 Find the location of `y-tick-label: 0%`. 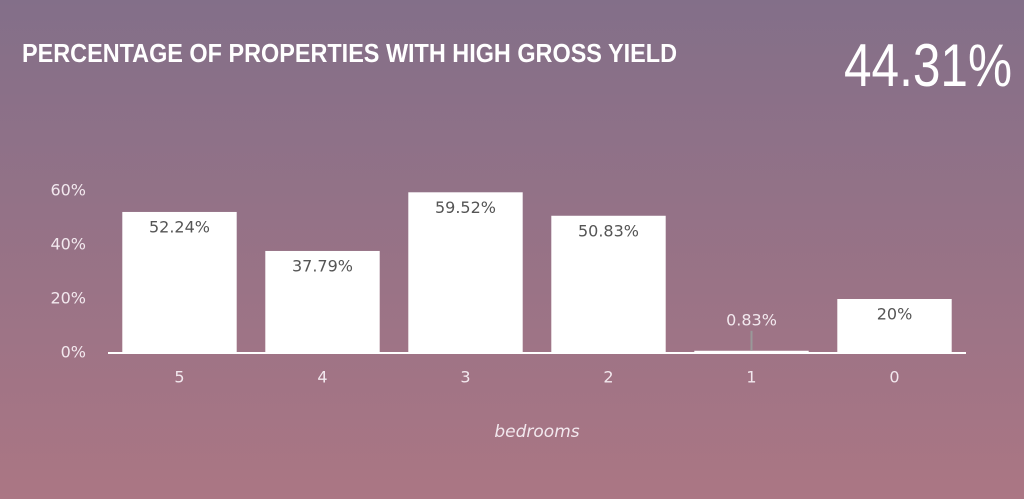

y-tick-label: 0% is located at coordinates (73, 352).